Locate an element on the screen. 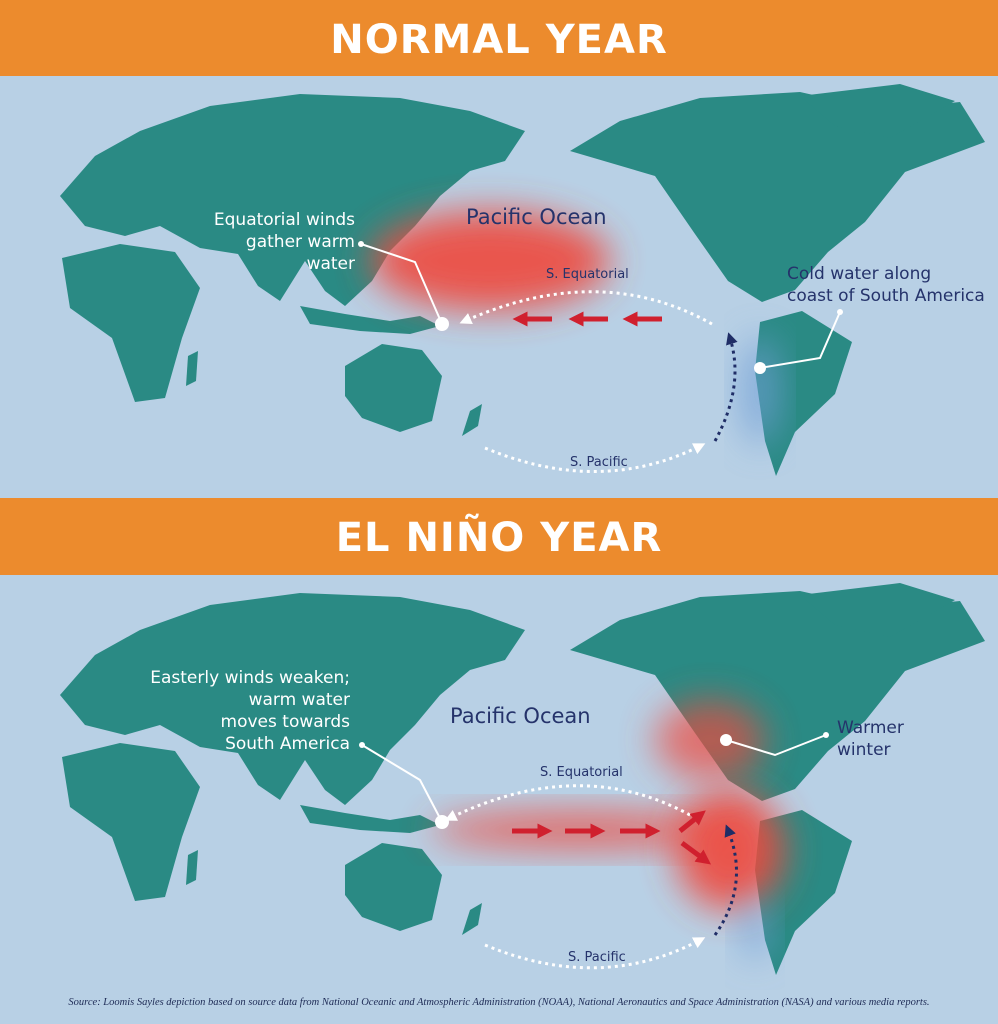 This screenshot has height=1024, width=998. callout-line: Warmer is located at coordinates (870, 728).